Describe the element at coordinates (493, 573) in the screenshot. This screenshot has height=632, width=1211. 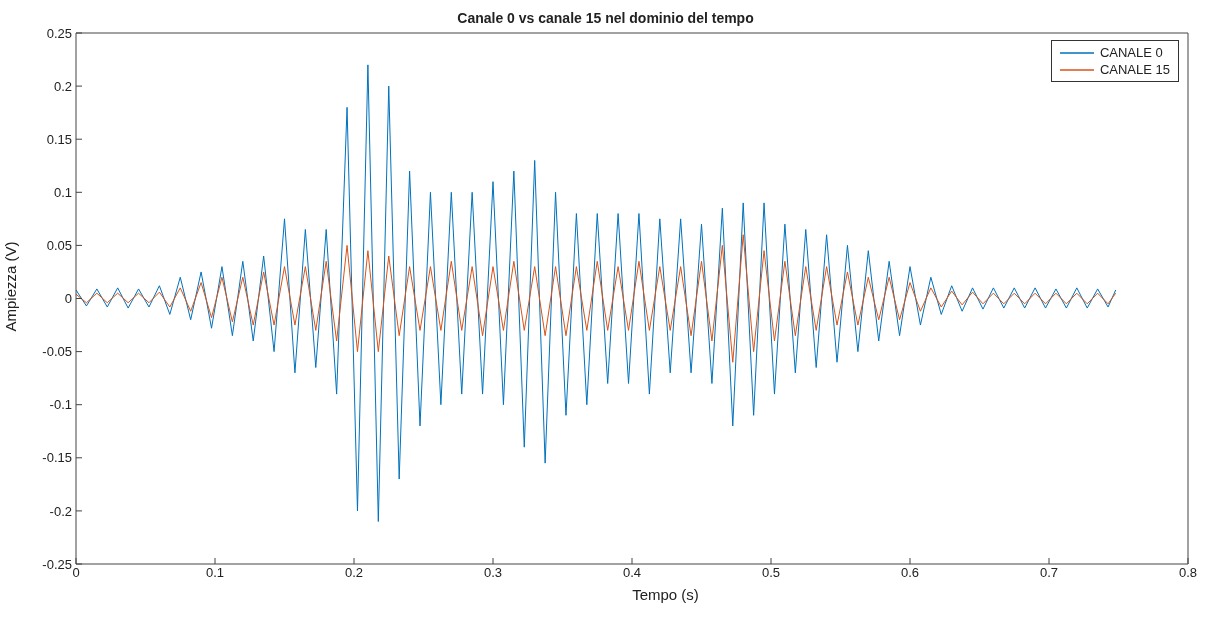
I see `x-tick-label: 0.3` at that location.